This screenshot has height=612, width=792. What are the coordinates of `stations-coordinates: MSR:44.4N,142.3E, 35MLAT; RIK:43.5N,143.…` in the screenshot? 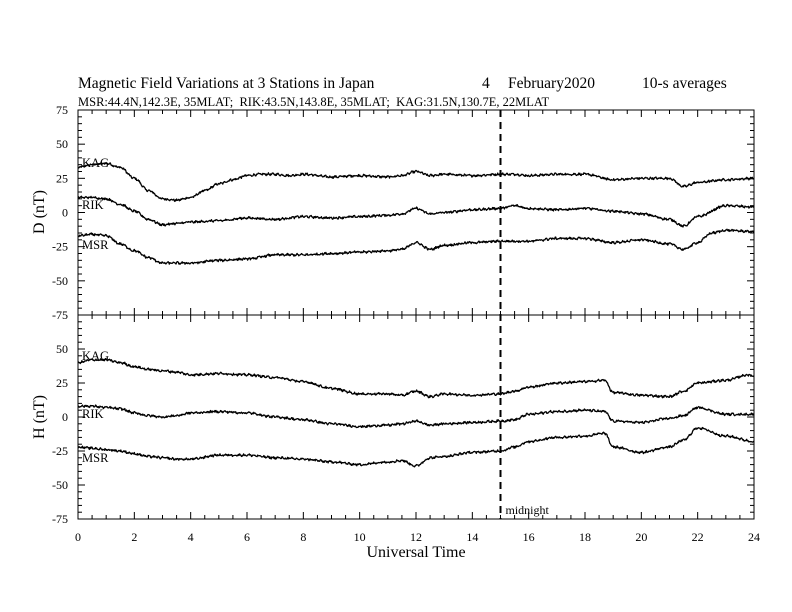 It's located at (314, 102).